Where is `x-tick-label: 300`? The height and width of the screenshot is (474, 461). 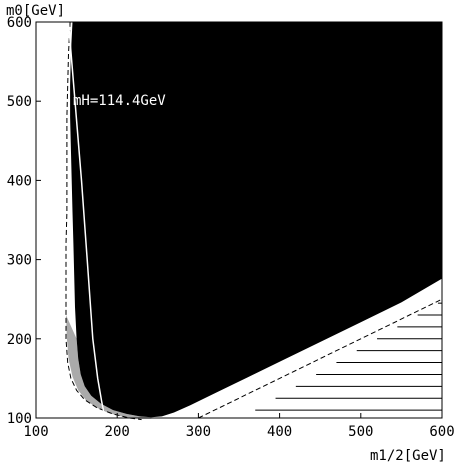 x-tick-label: 300 is located at coordinates (198, 432).